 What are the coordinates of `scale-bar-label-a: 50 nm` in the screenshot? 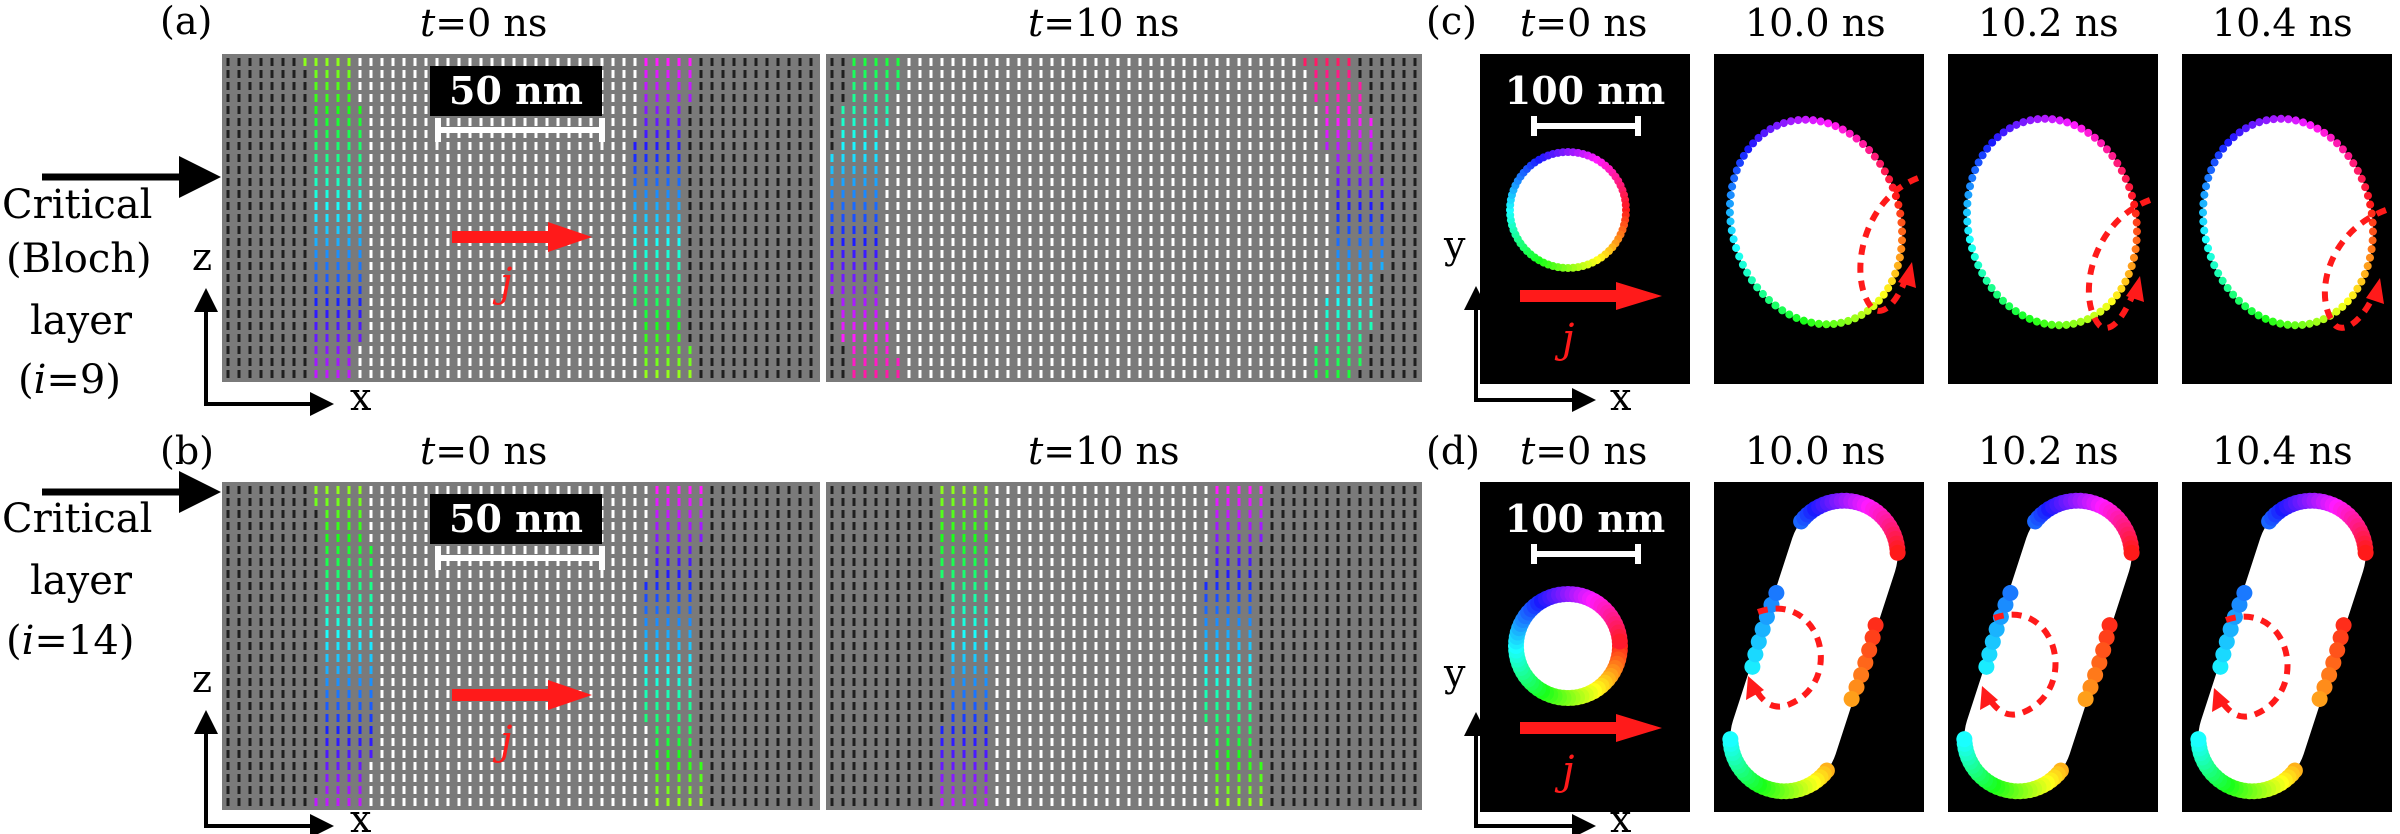 It's located at (516, 90).